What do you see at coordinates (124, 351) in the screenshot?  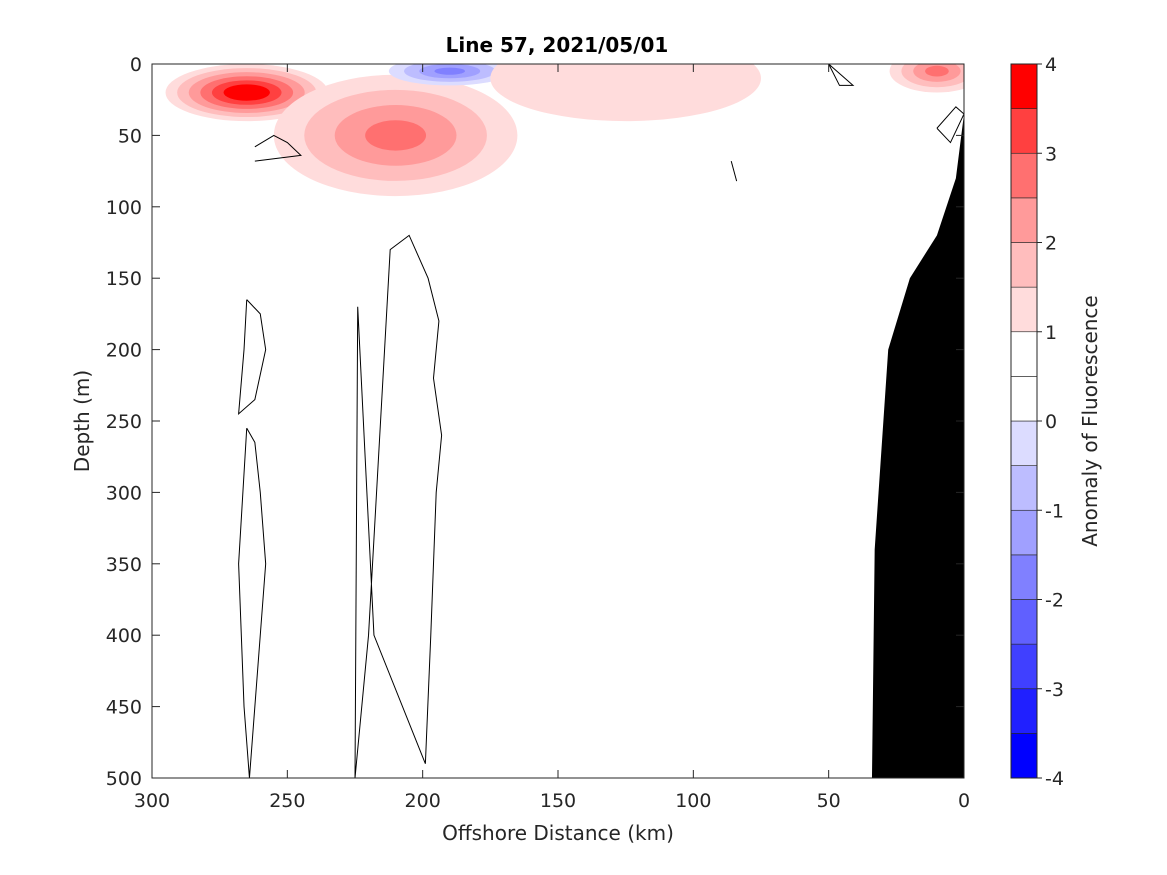 I see `y-tick-label: 200` at bounding box center [124, 351].